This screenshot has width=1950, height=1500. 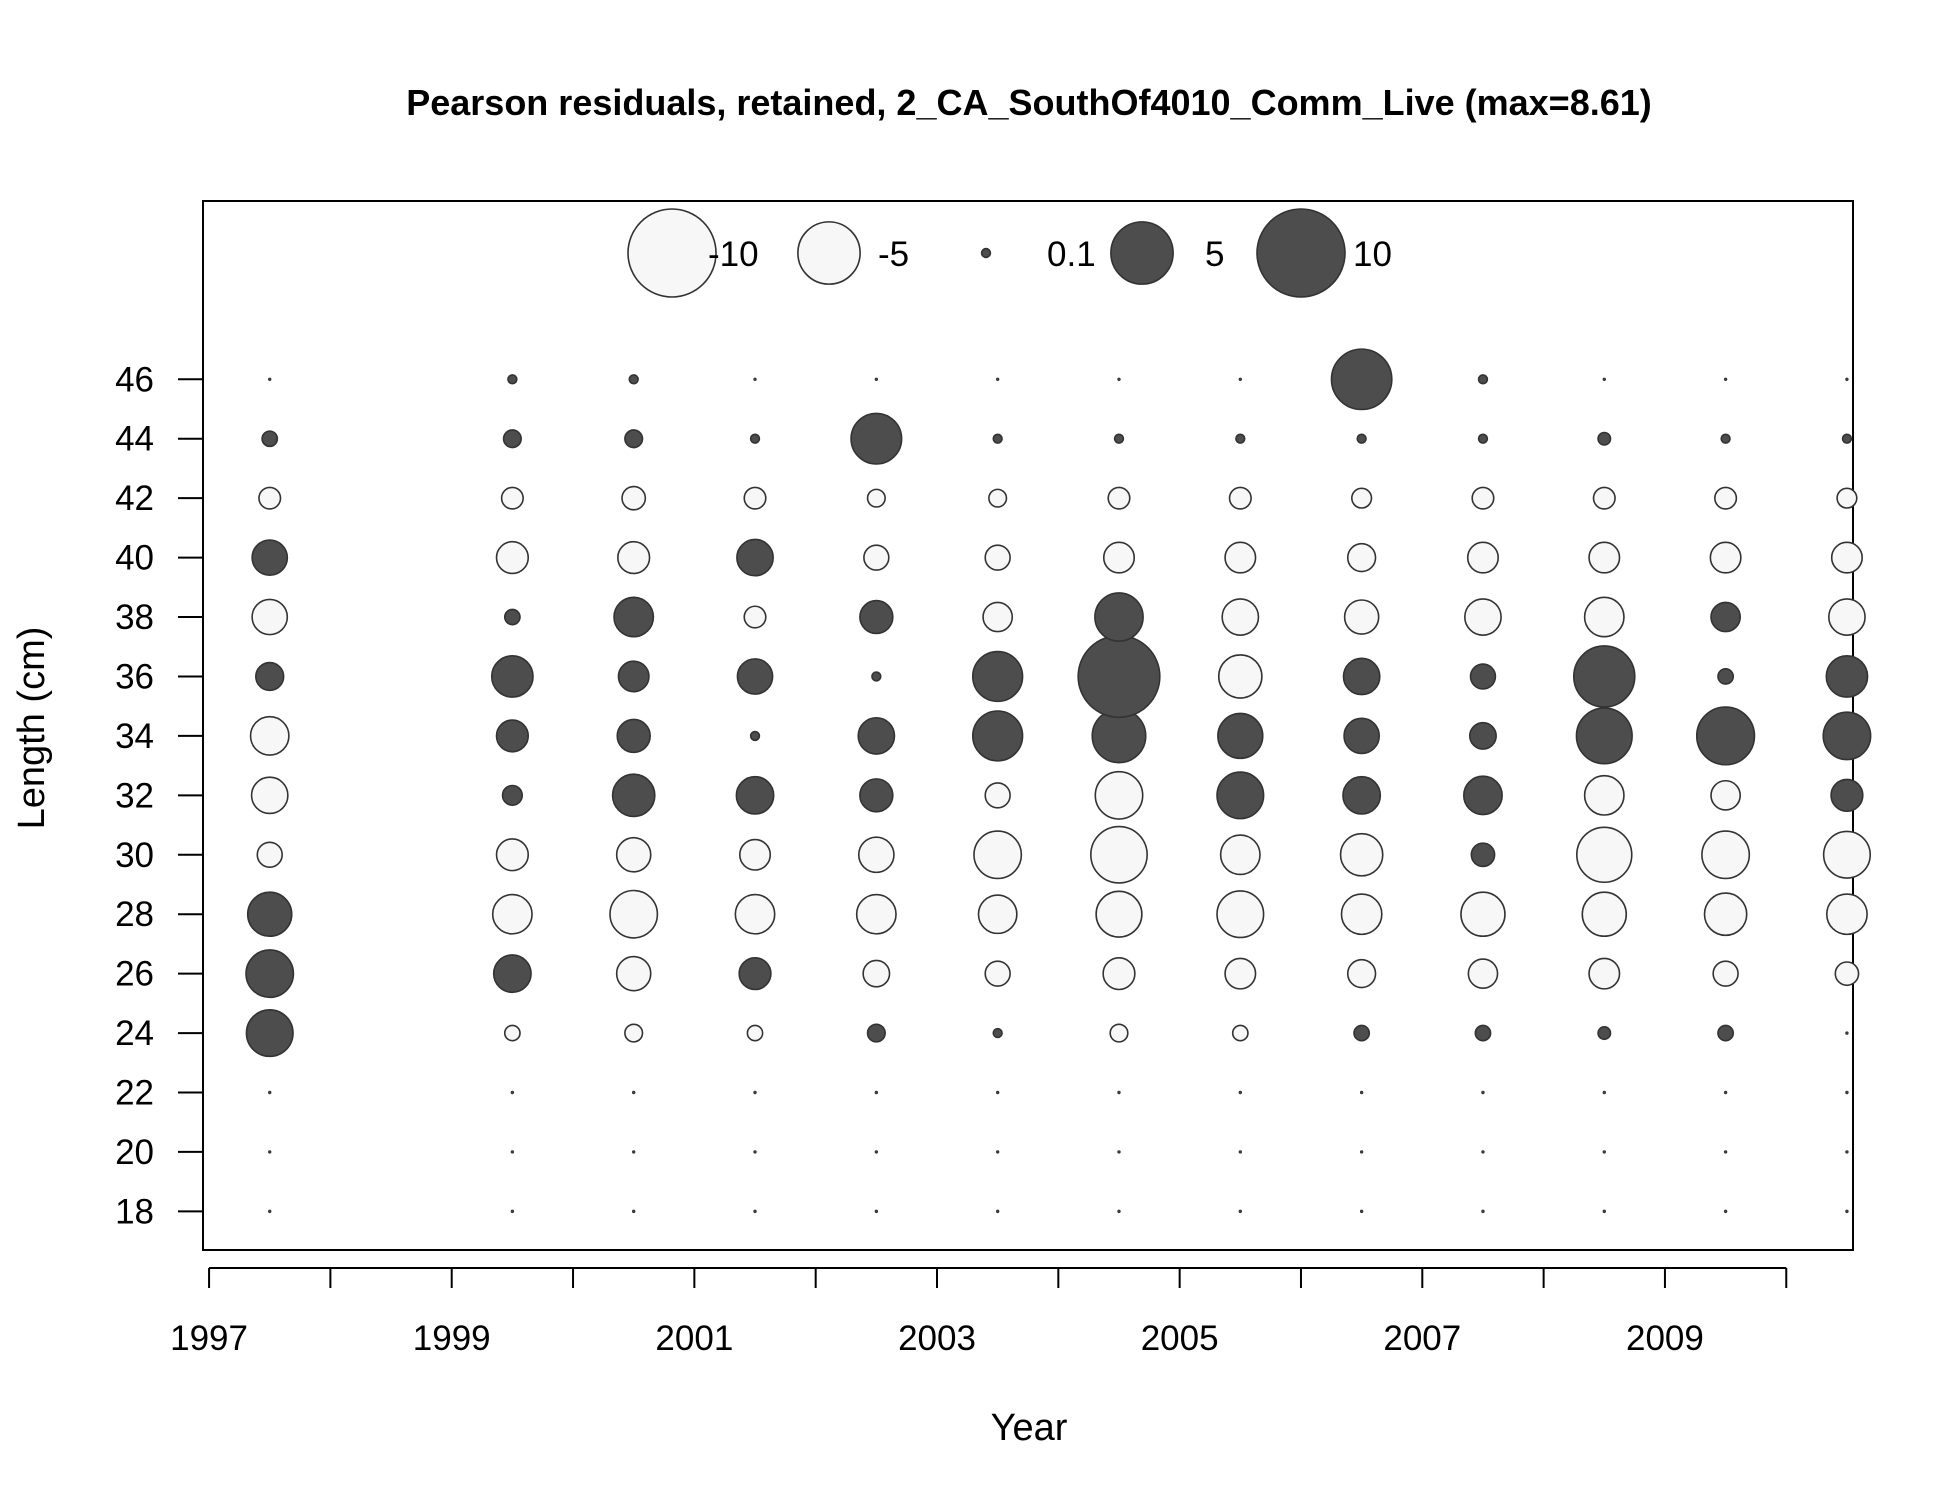 I want to click on legend-label: 0.1, so click(x=1071, y=254).